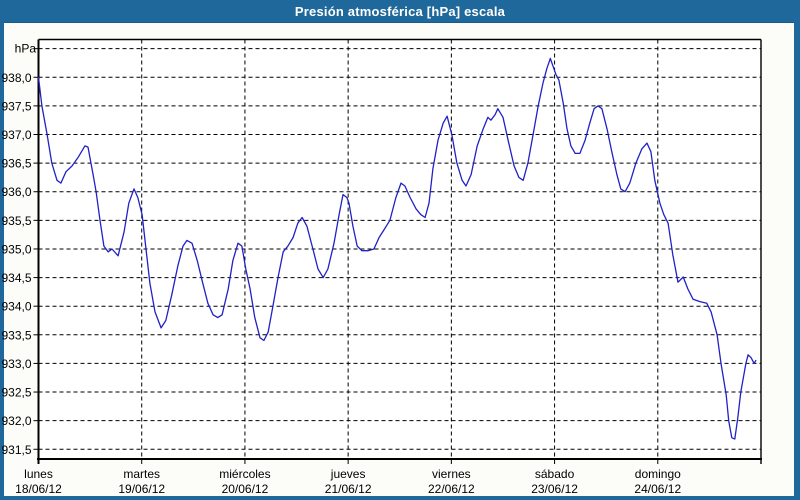 The width and height of the screenshot is (800, 500). Describe the element at coordinates (555, 474) in the screenshot. I see `x-weekday-label: sábado` at that location.